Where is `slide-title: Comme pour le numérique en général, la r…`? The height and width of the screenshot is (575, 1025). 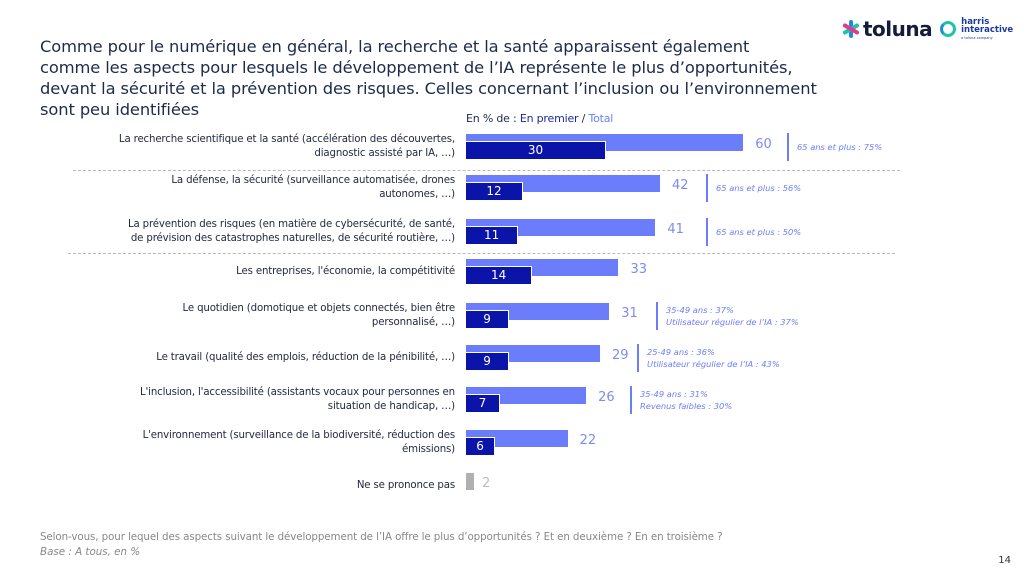
slide-title: Comme pour le numérique en général, la r… is located at coordinates (440, 78).